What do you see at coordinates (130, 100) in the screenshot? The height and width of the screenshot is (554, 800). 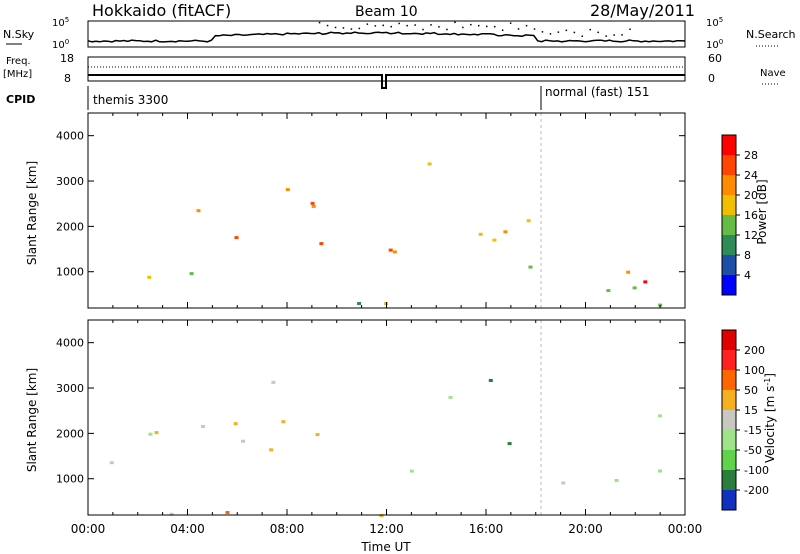 I see `cpid-mode1: themis 3300` at bounding box center [130, 100].